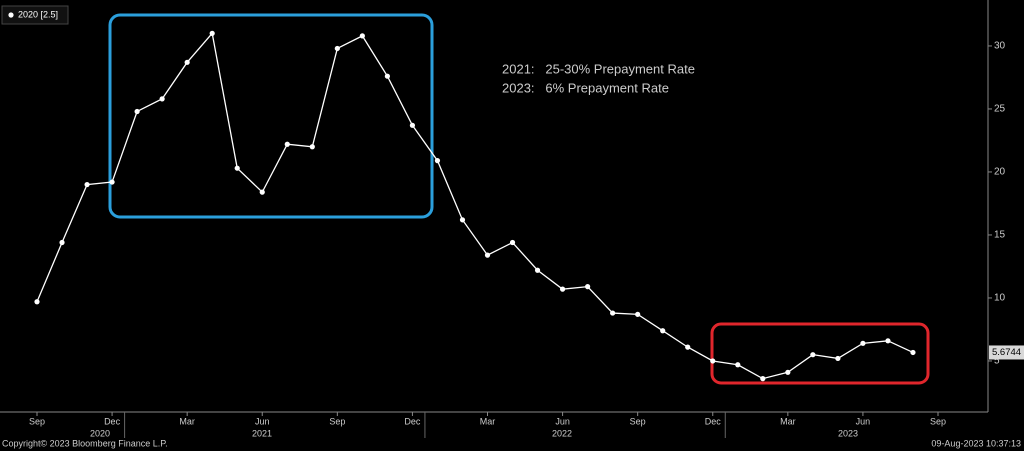 This screenshot has width=1024, height=451. I want to click on y-tick-label: 15, so click(1000, 235).